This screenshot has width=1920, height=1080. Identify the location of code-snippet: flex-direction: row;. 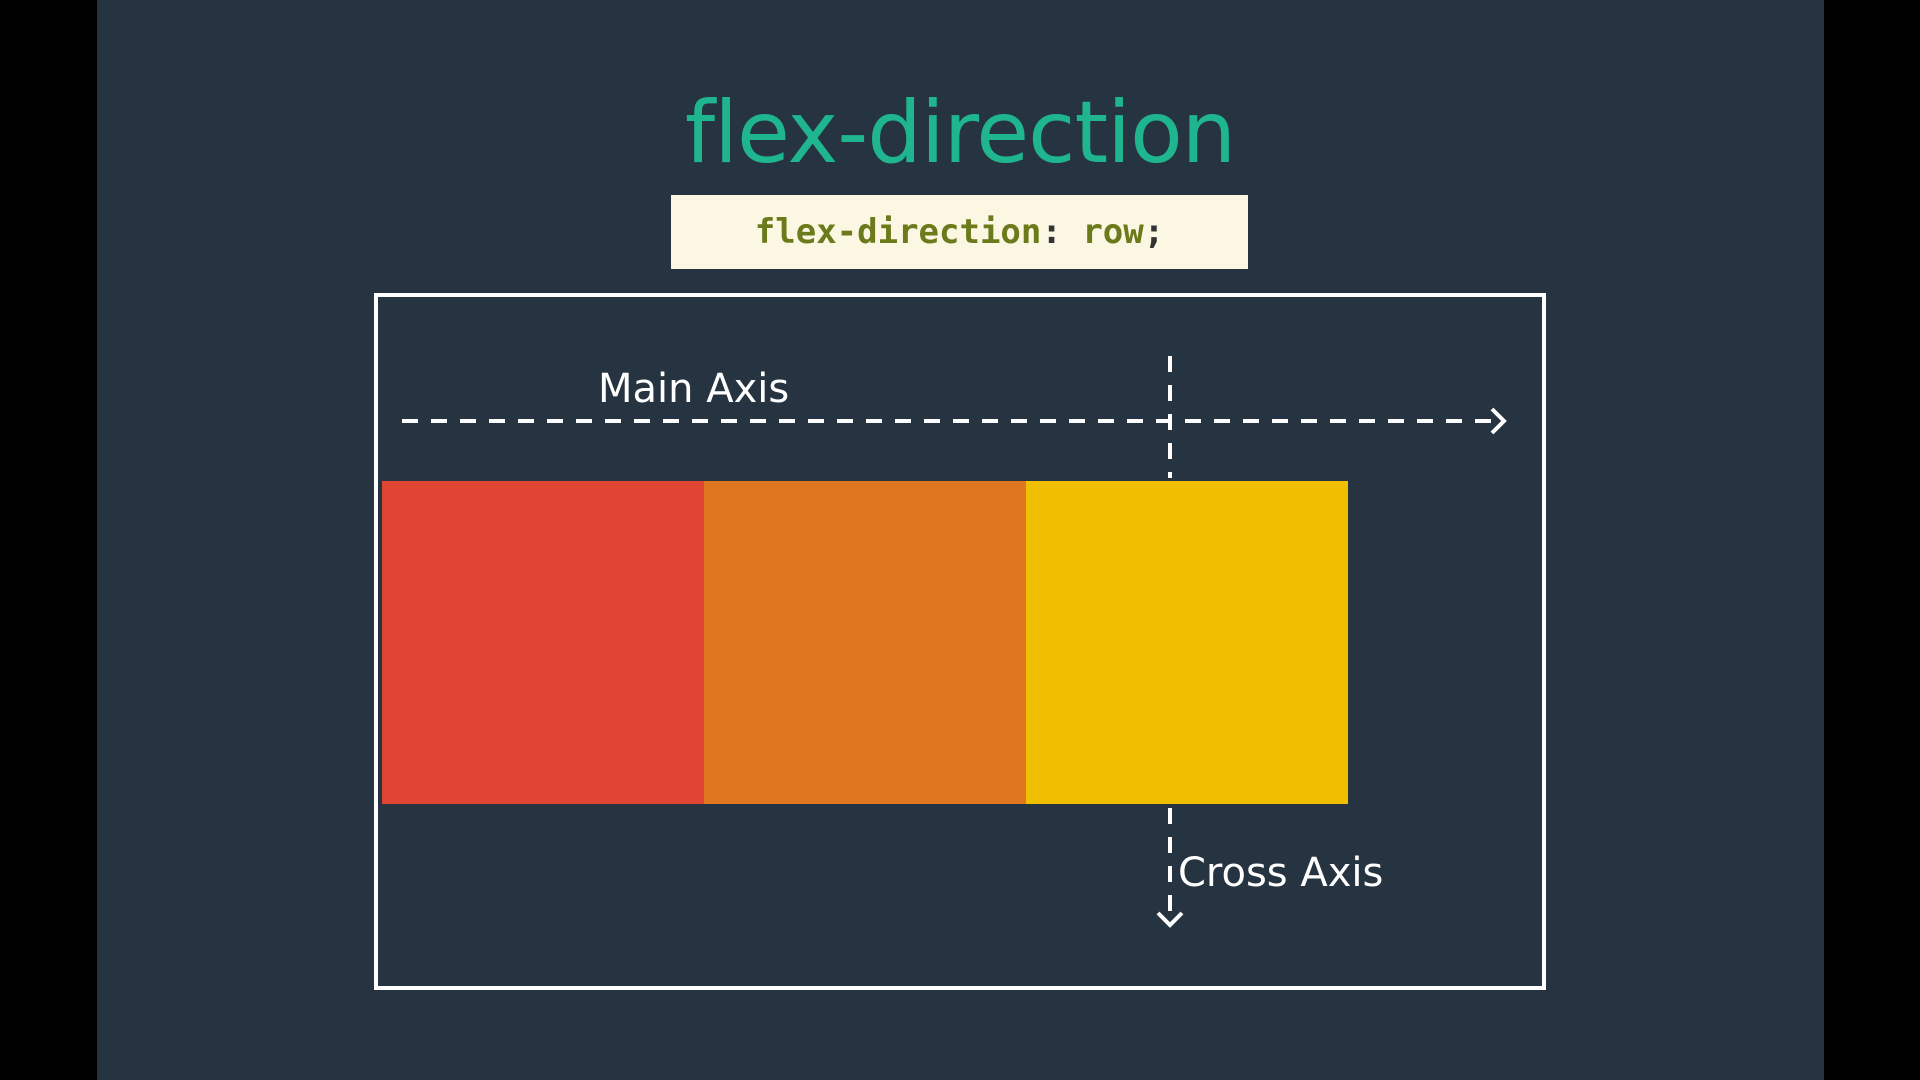
(959, 232).